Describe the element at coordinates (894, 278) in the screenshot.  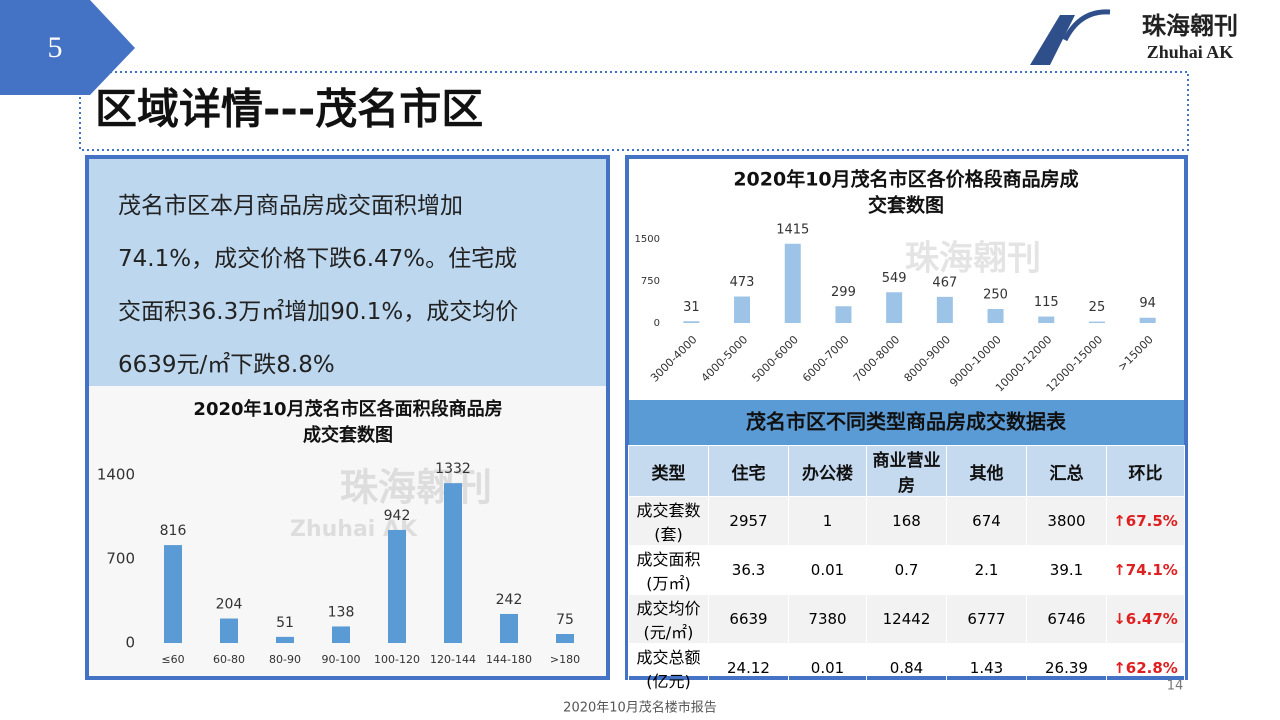
I see `value-label: 549` at that location.